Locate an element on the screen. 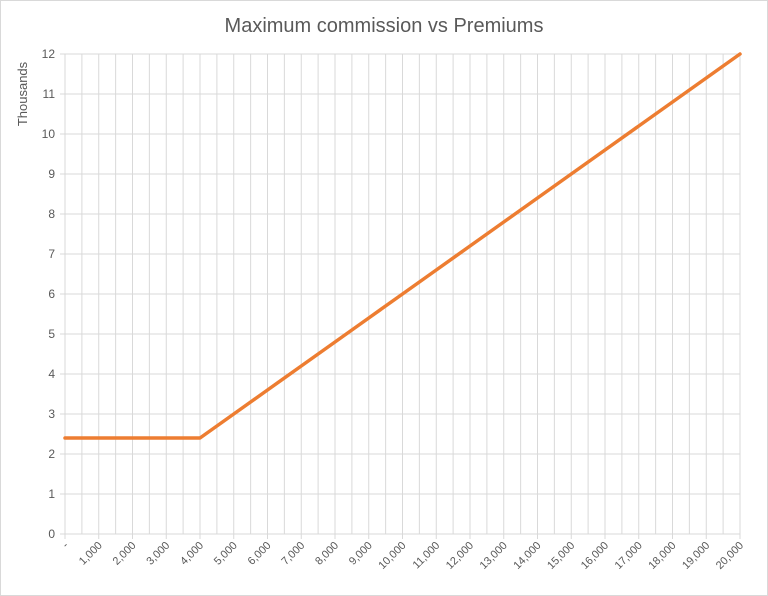 Image resolution: width=768 pixels, height=596 pixels. y-axis-title: Thousands is located at coordinates (22, 93).